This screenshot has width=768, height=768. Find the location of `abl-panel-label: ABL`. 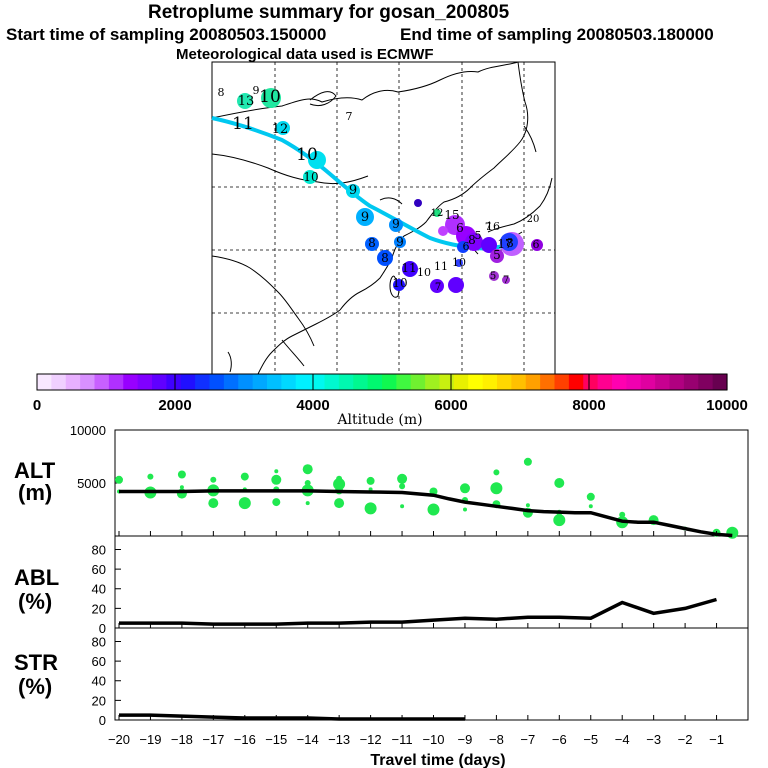

abl-panel-label: ABL is located at coordinates (36, 577).